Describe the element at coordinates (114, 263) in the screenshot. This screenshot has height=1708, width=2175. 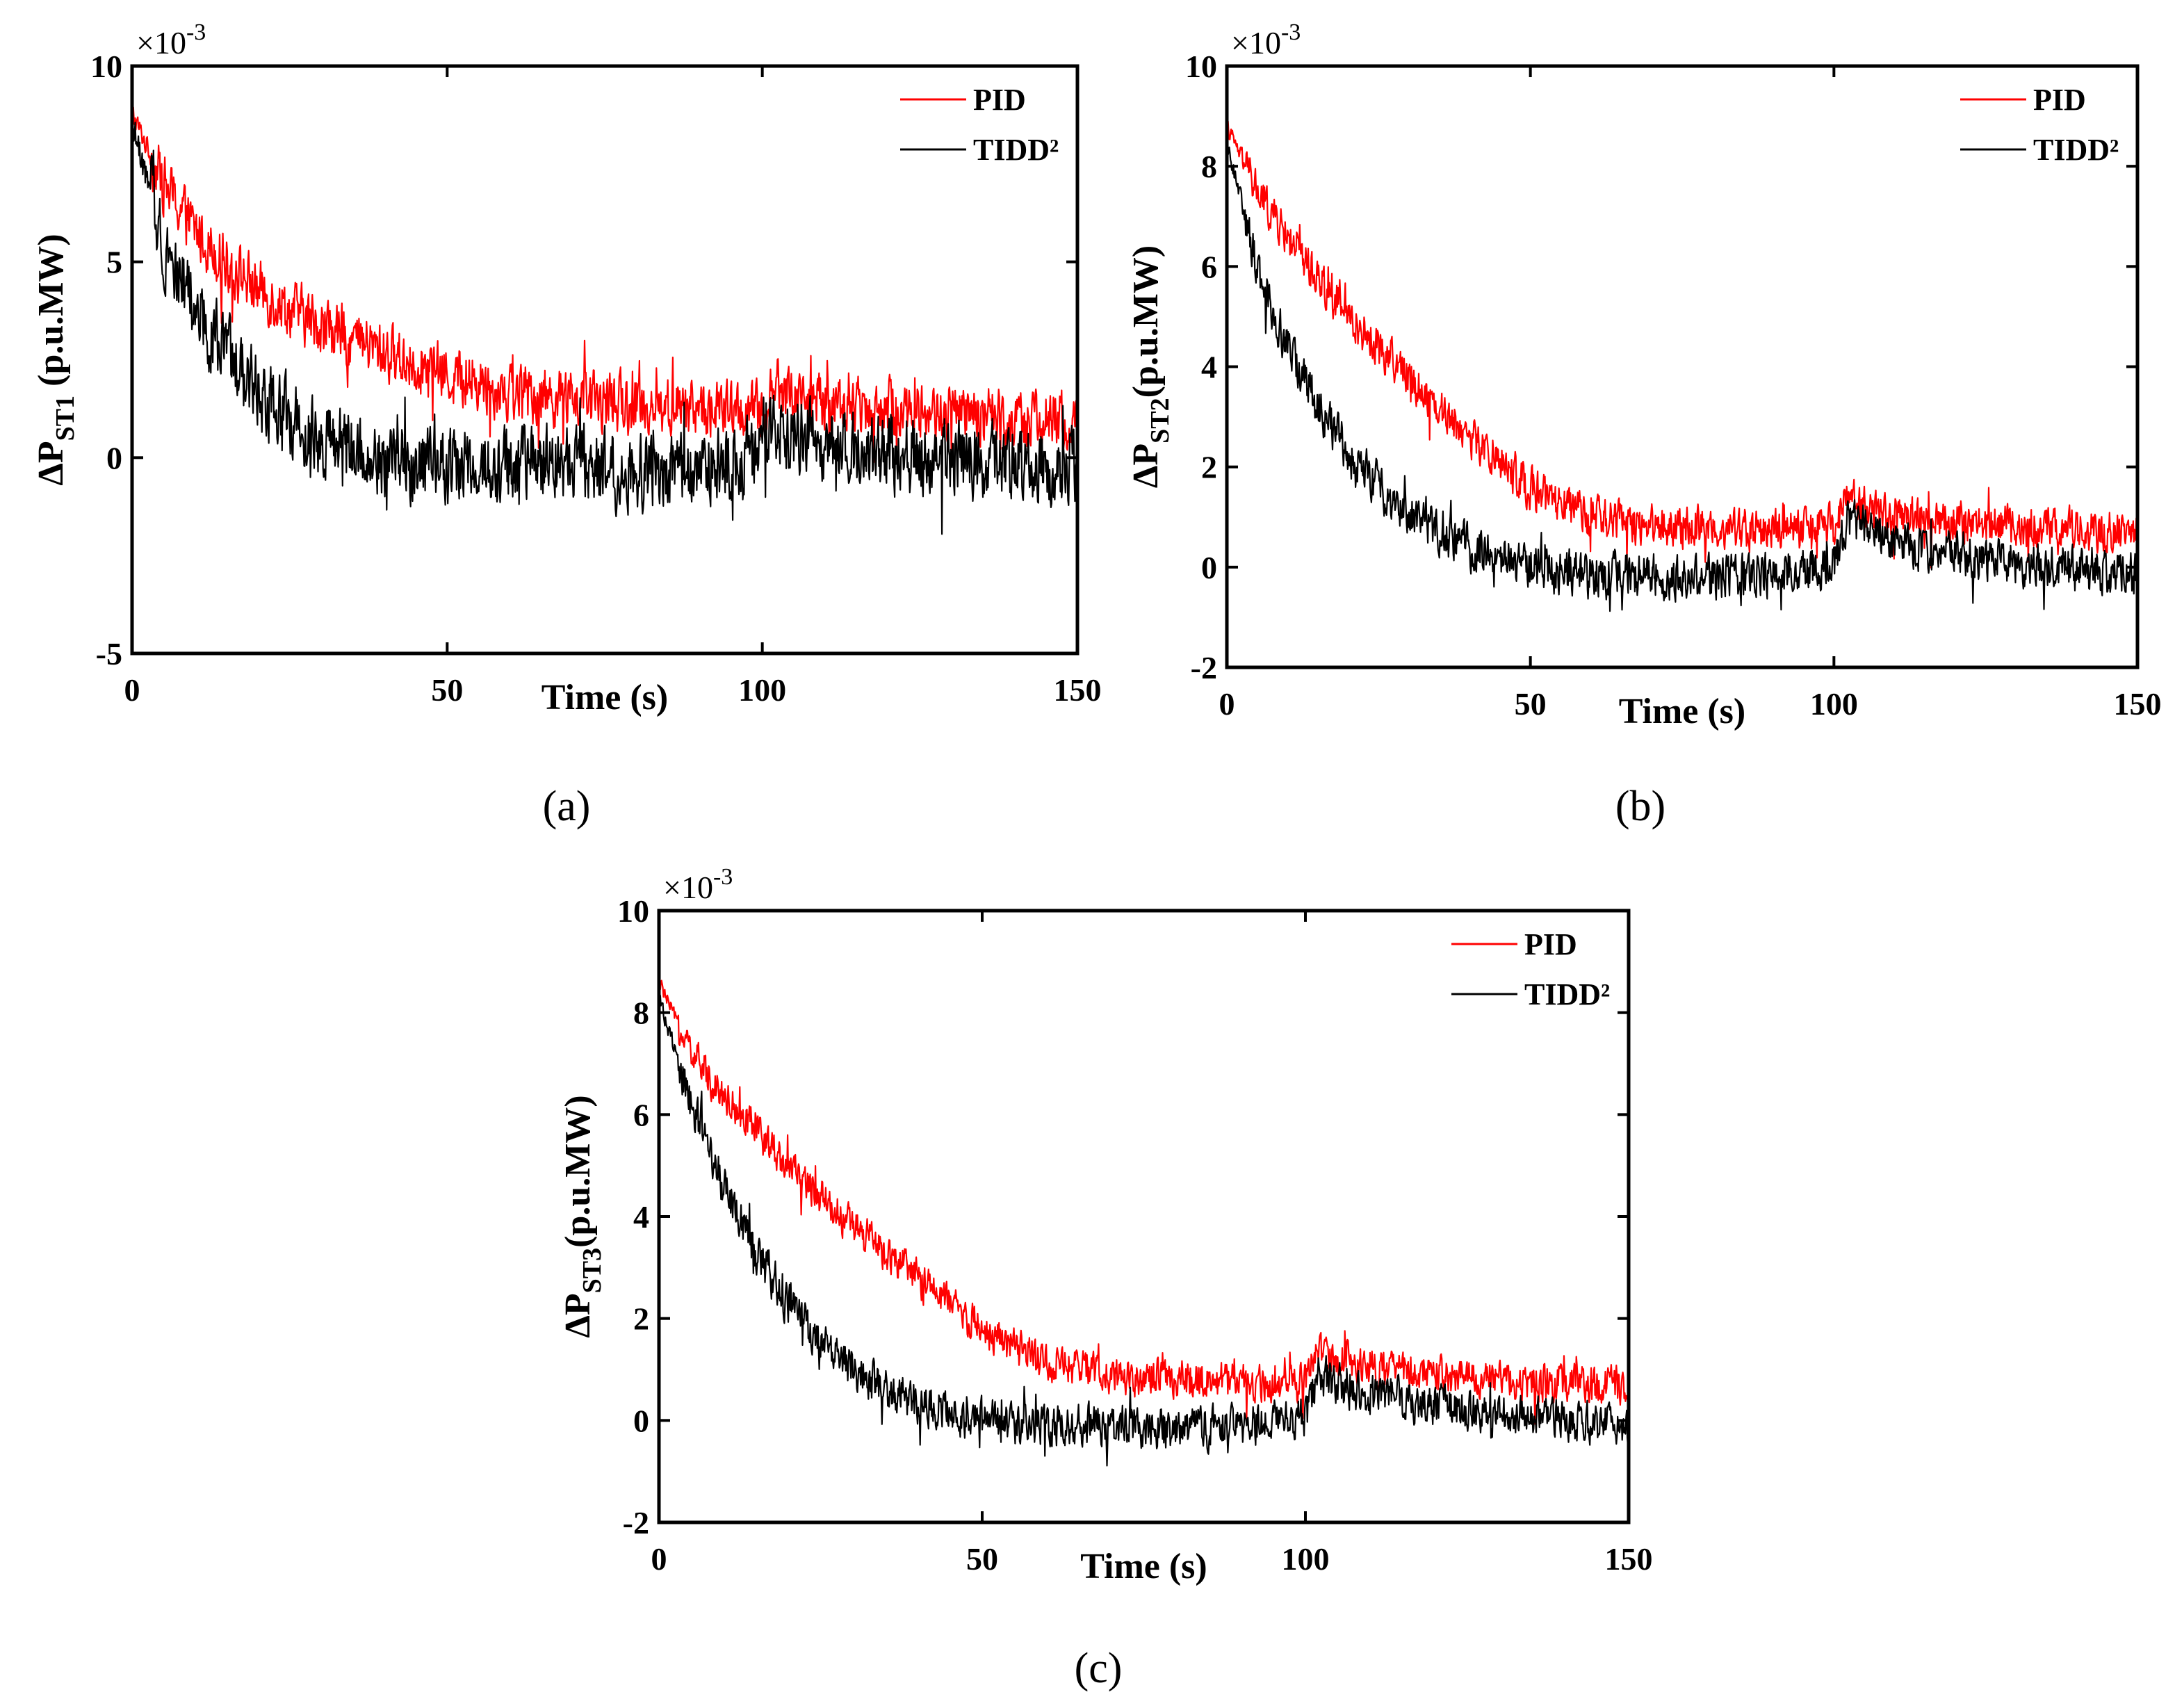
I see `y-tick-label: 5` at that location.